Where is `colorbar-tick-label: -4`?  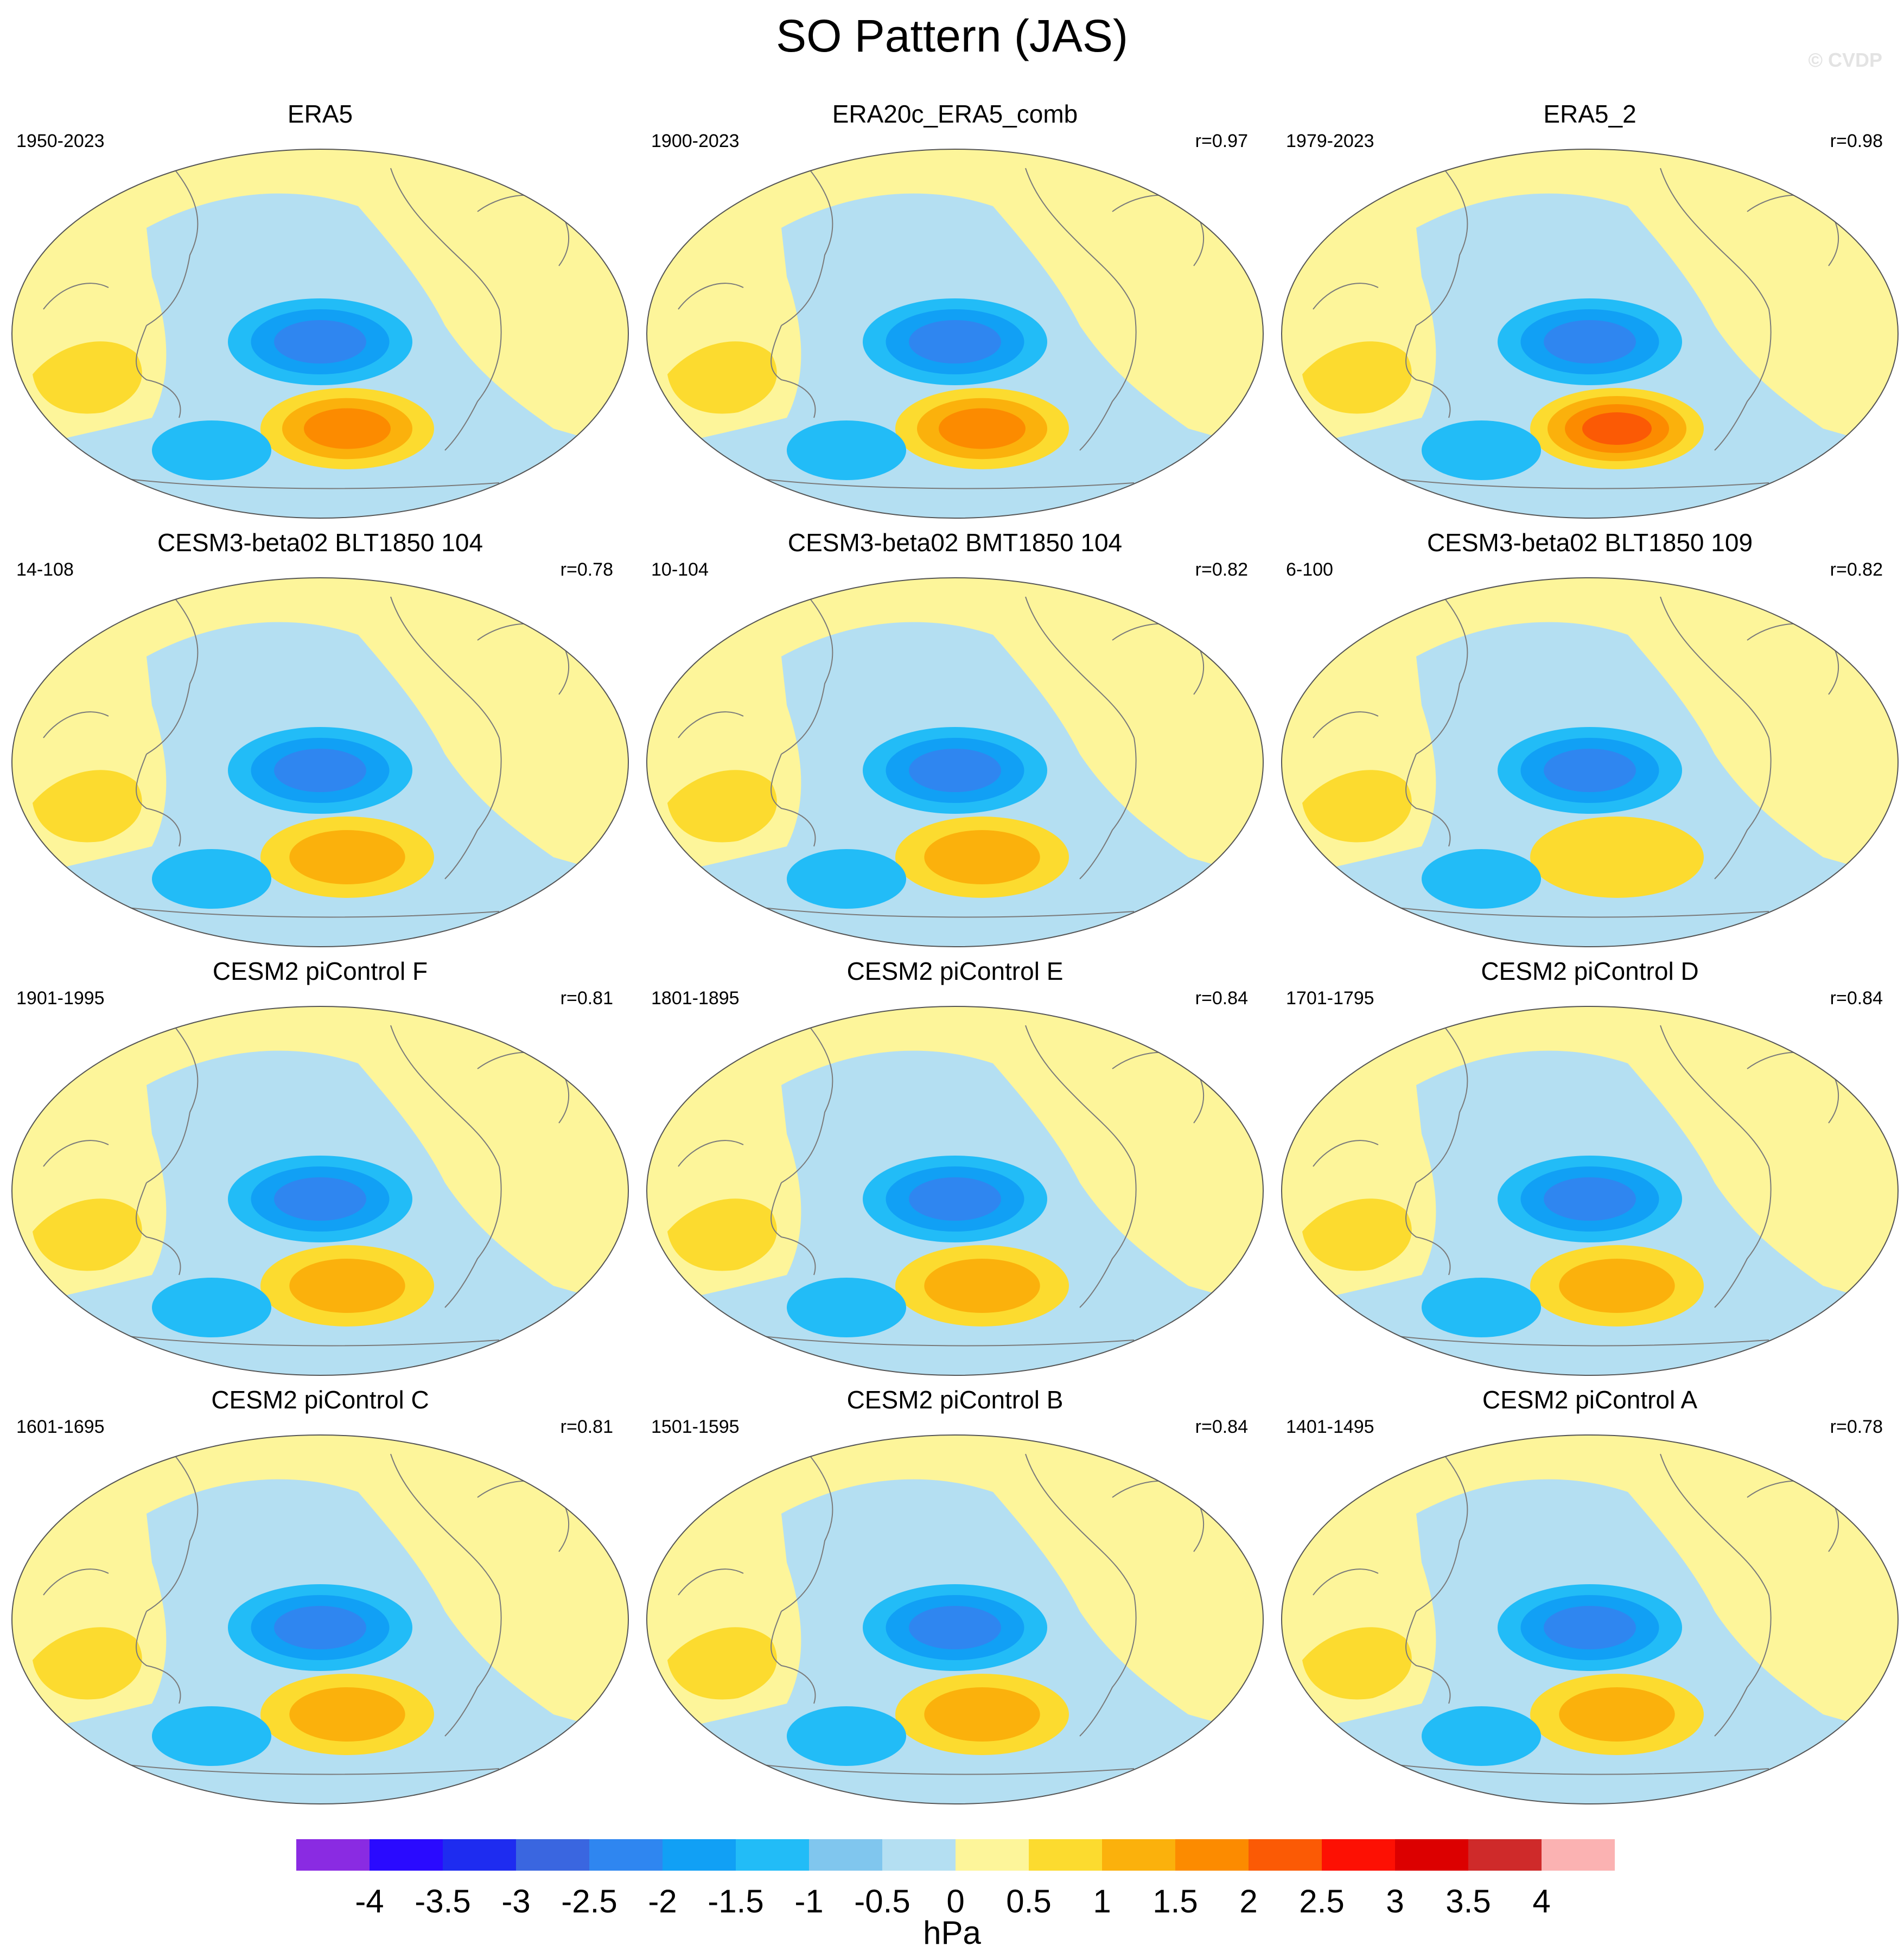
colorbar-tick-label: -4 is located at coordinates (370, 1901).